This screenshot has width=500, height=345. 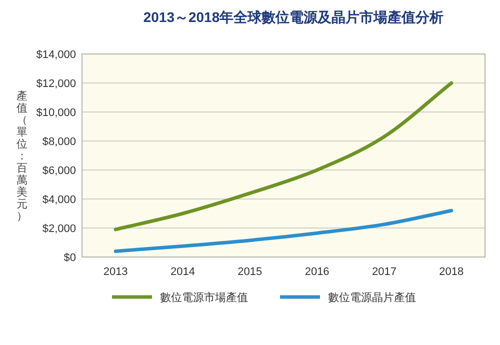 I want to click on y-tick-label: $4,000, so click(x=59, y=200).